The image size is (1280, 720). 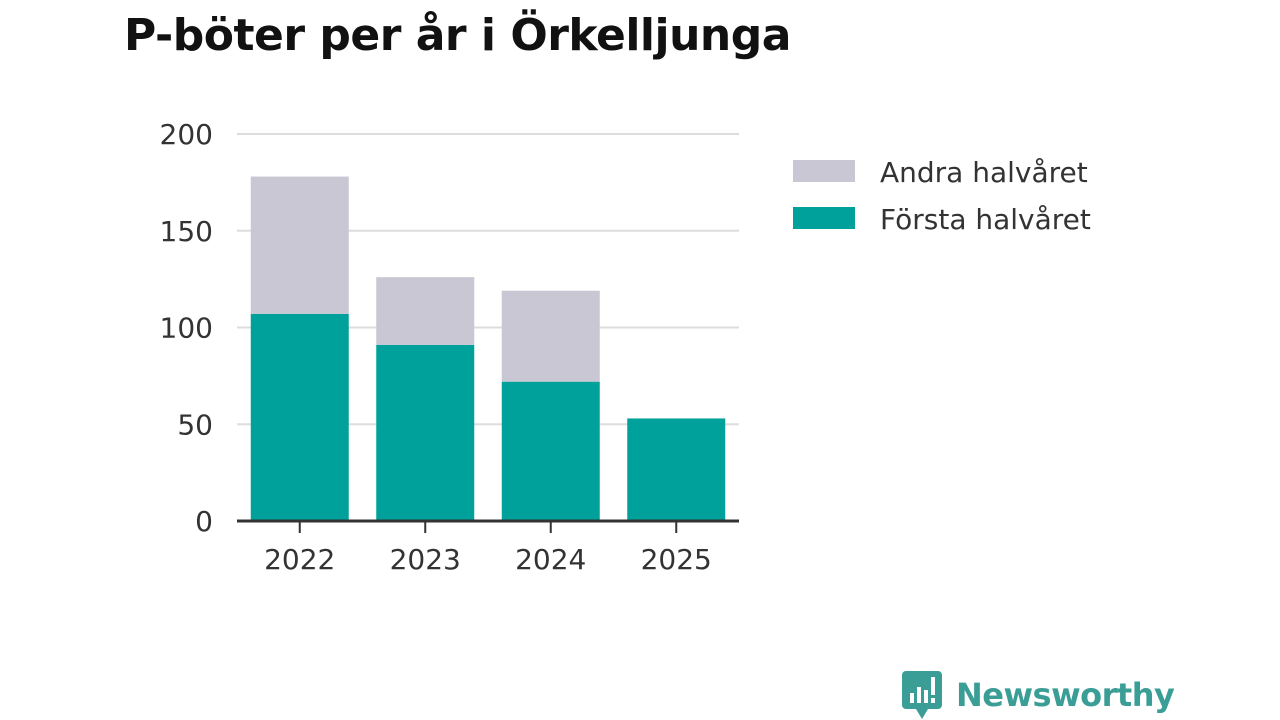 I want to click on legend-label: Andra halvåret, so click(x=984, y=172).